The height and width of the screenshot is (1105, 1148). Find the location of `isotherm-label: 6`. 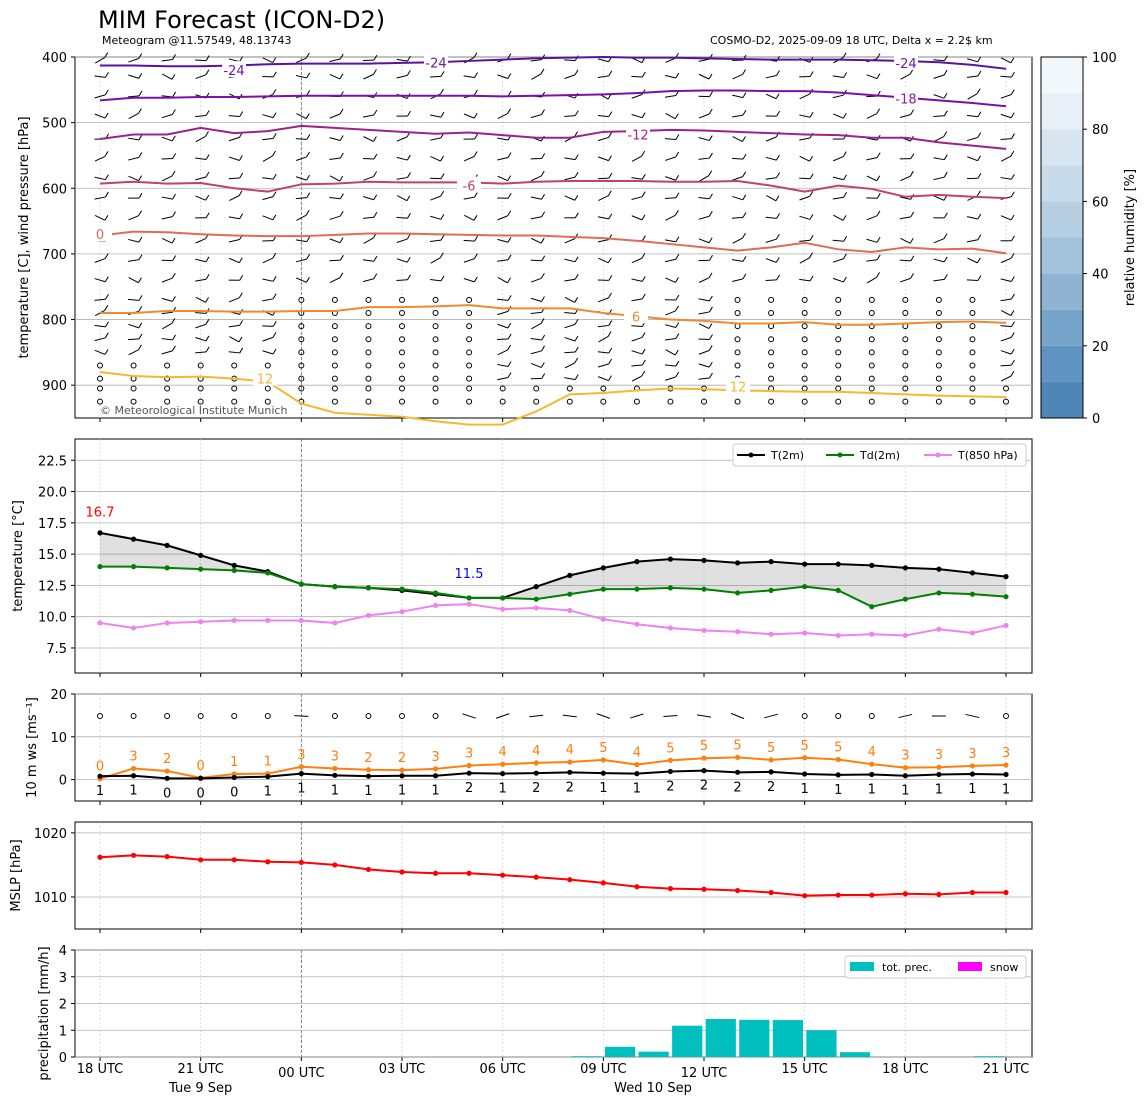

isotherm-label: 6 is located at coordinates (636, 317).